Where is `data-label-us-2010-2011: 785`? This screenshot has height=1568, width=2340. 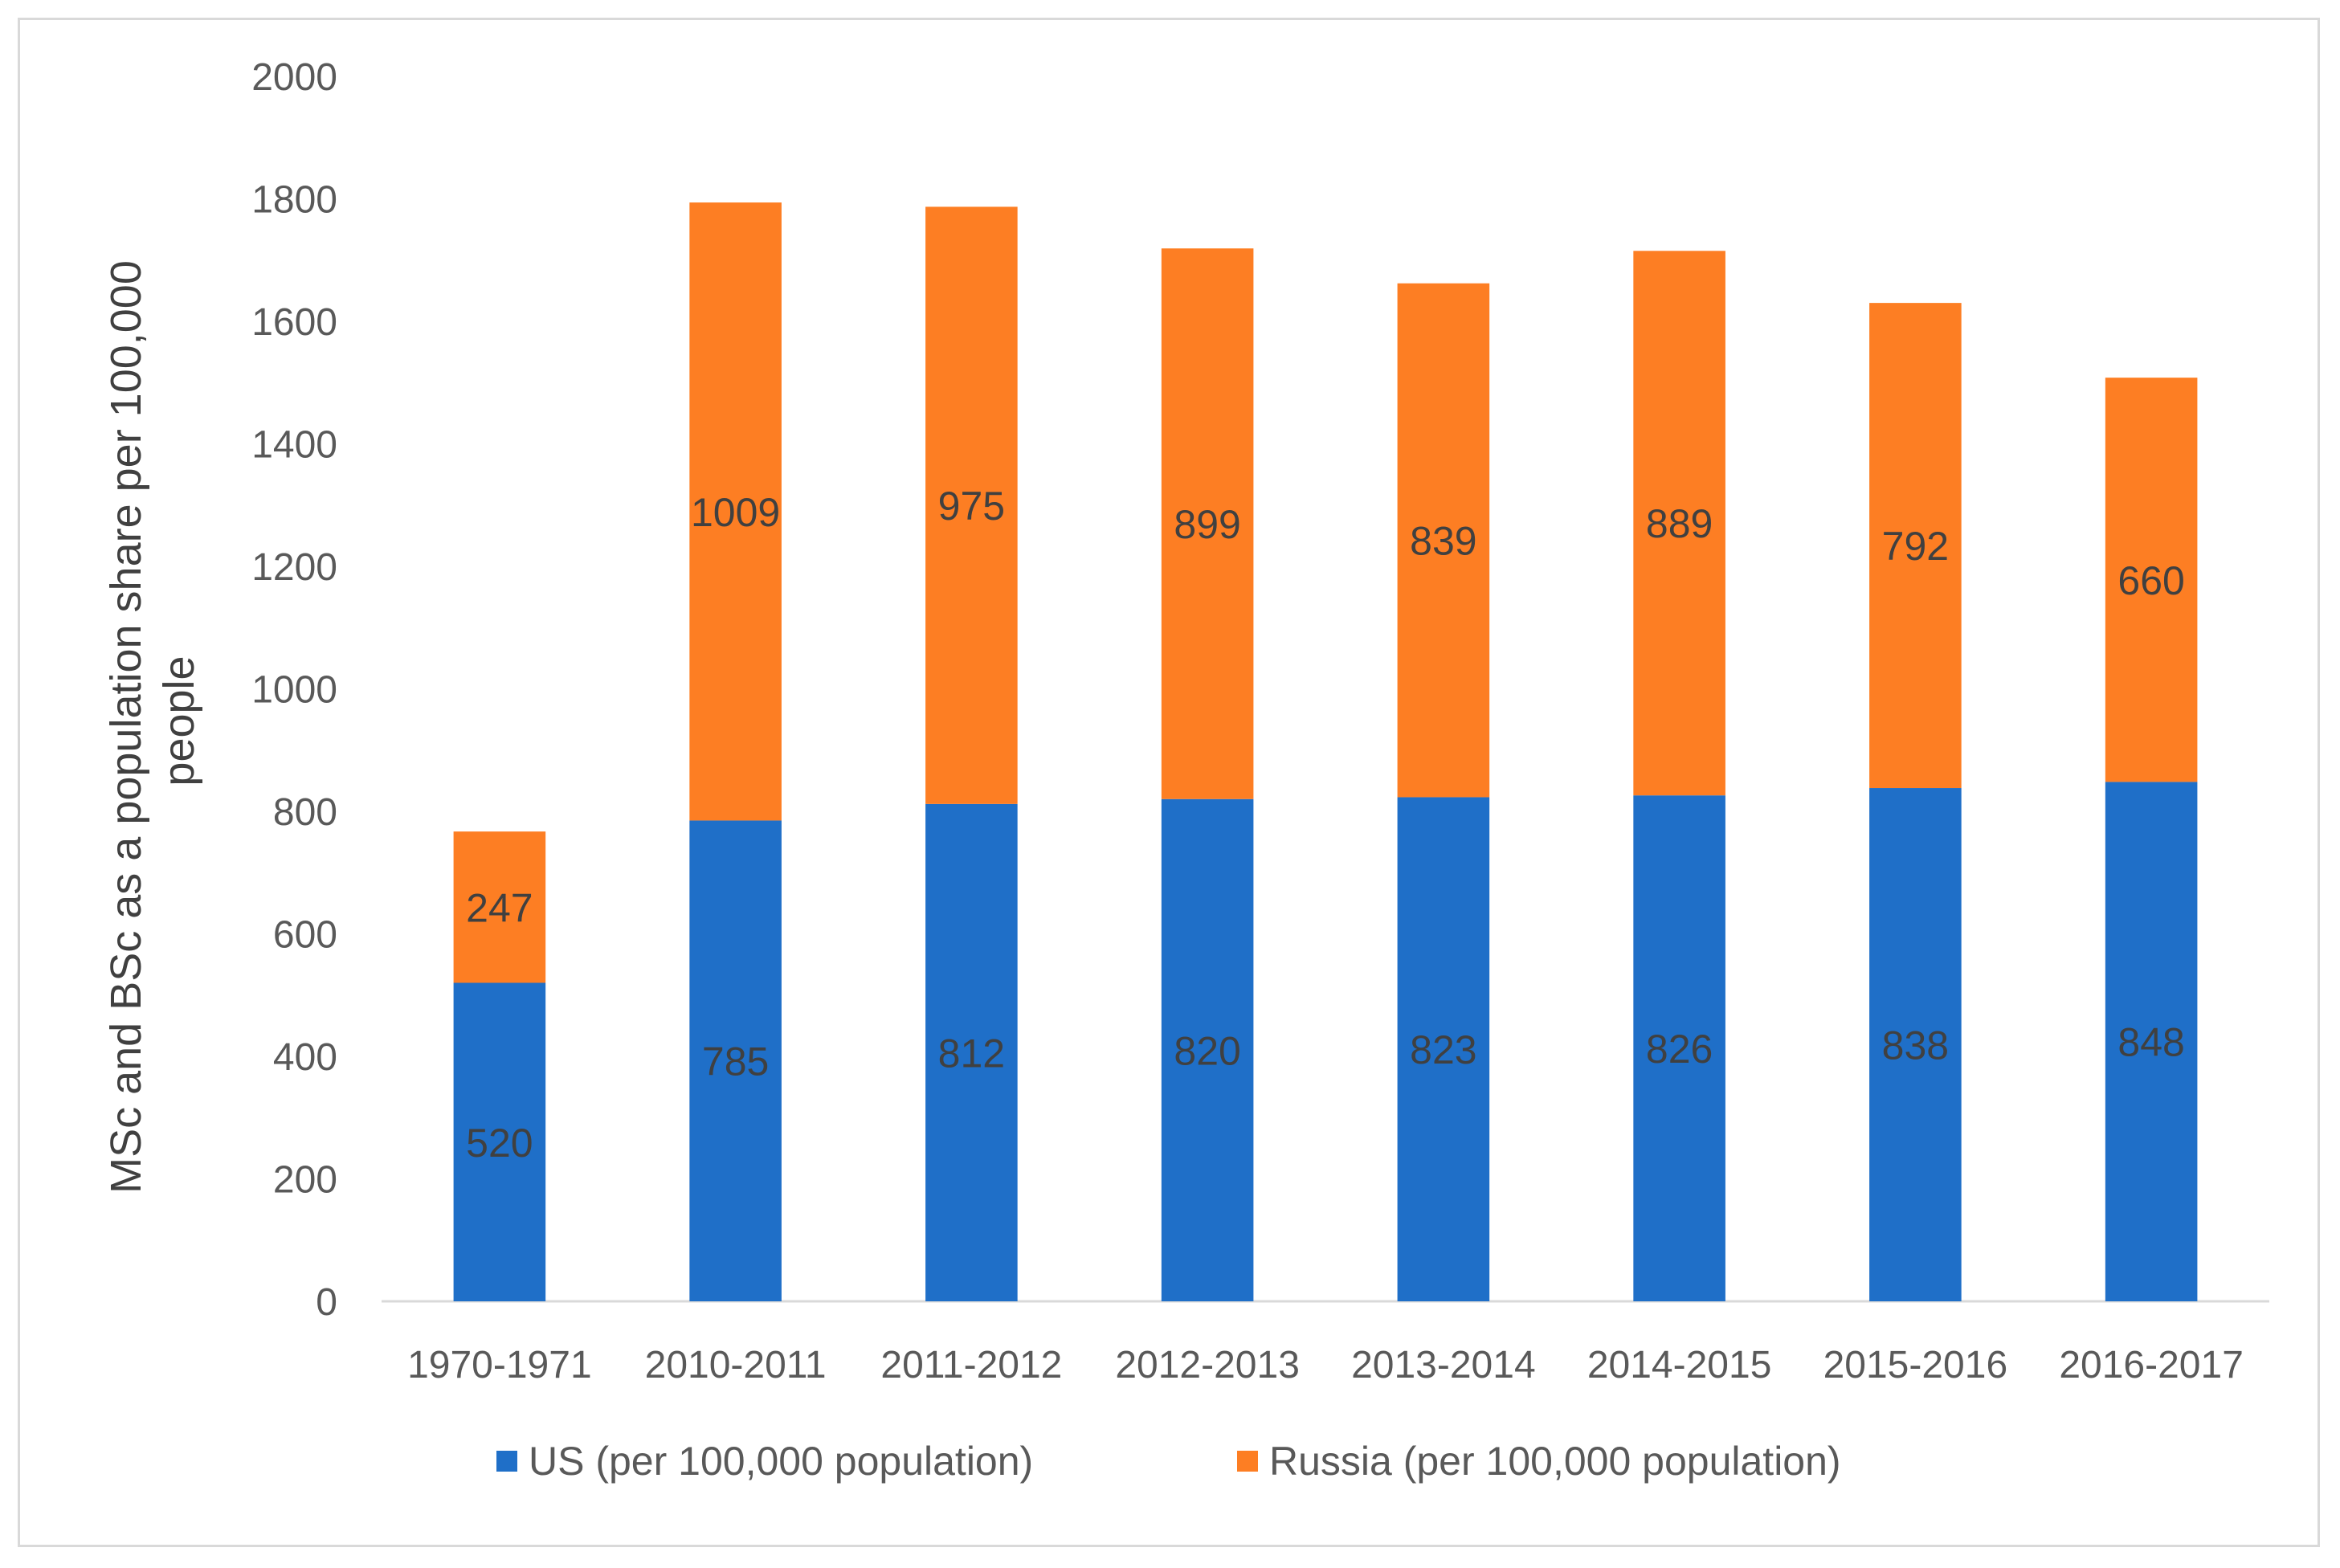
data-label-us-2010-2011: 785 is located at coordinates (735, 1061).